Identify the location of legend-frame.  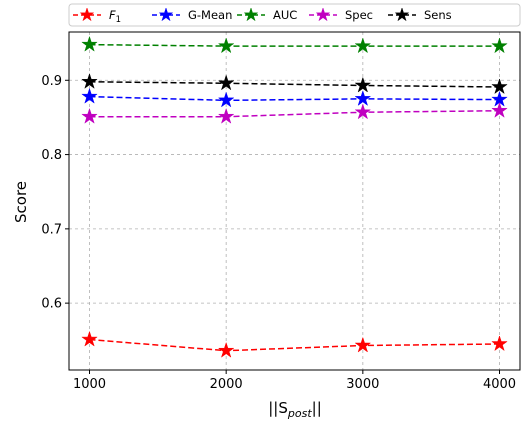
(294, 15).